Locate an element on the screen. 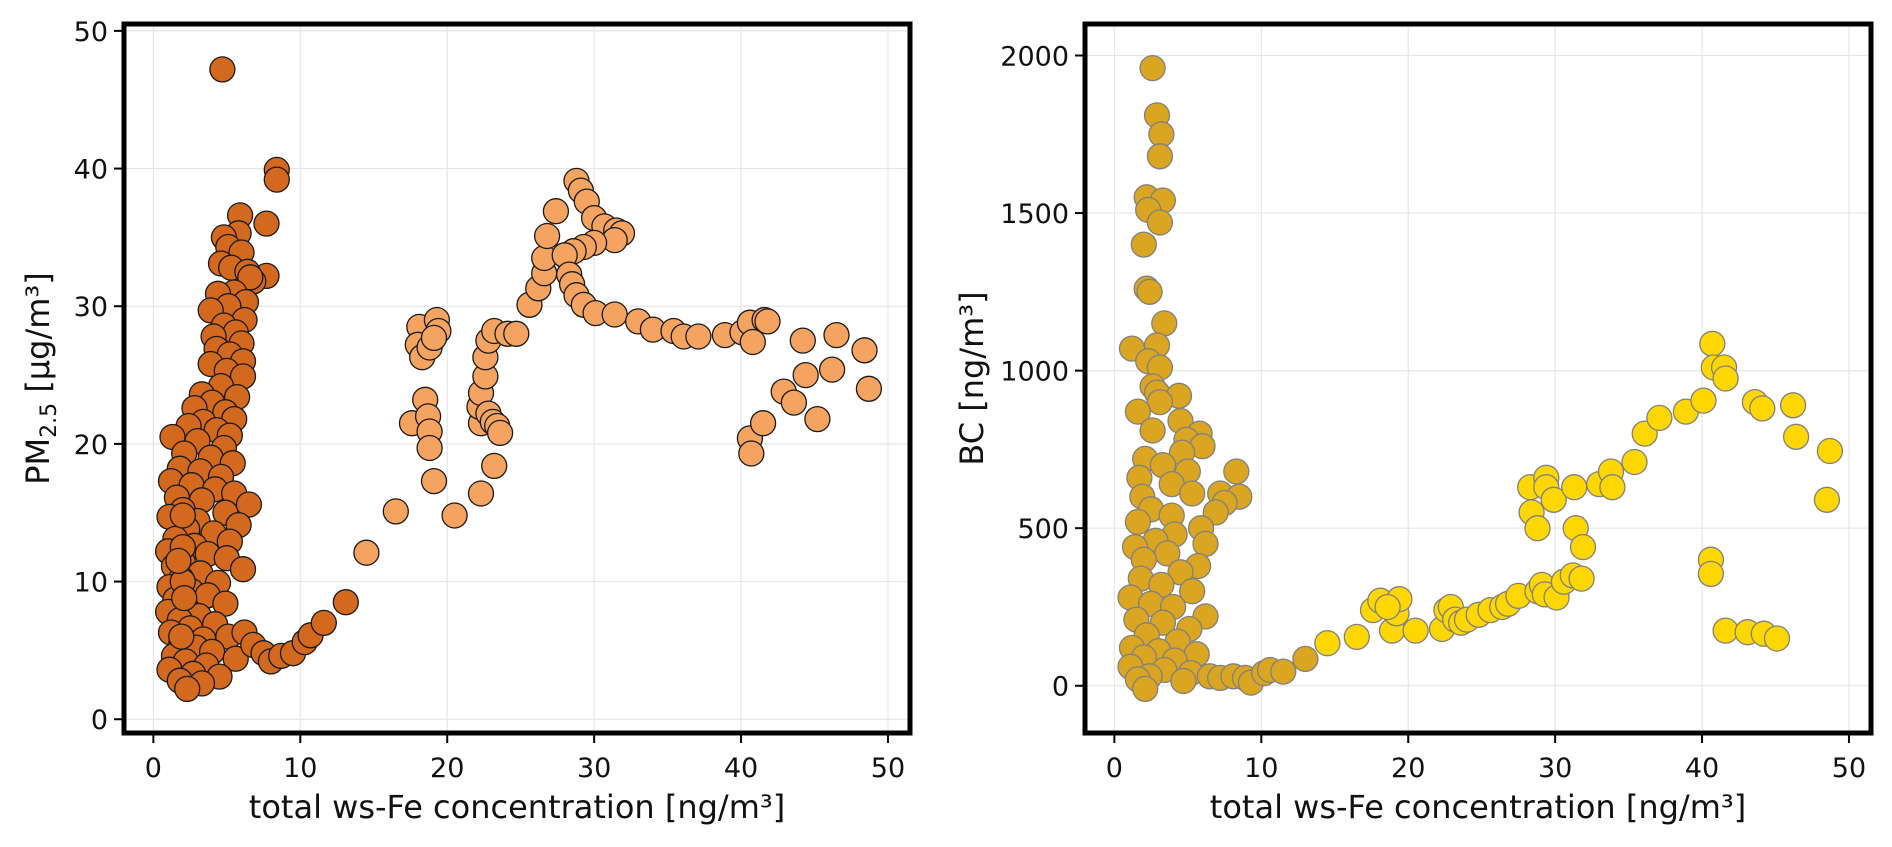  y-axis-label: PM2.5 [µg/m³] is located at coordinates (40, 378).